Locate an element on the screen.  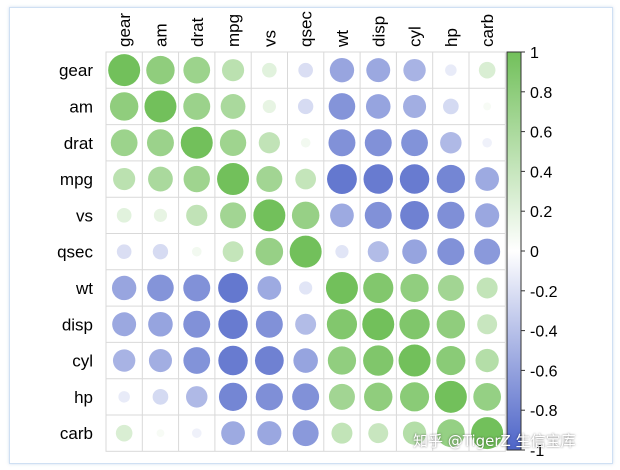
row-label: disp is located at coordinates (77, 324).